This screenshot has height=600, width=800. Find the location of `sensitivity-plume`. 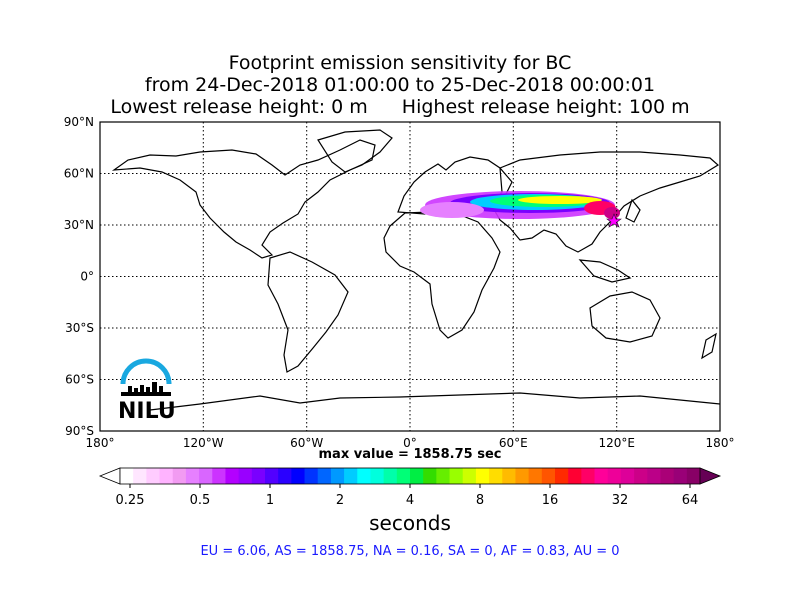

sensitivity-plume is located at coordinates (521, 209).